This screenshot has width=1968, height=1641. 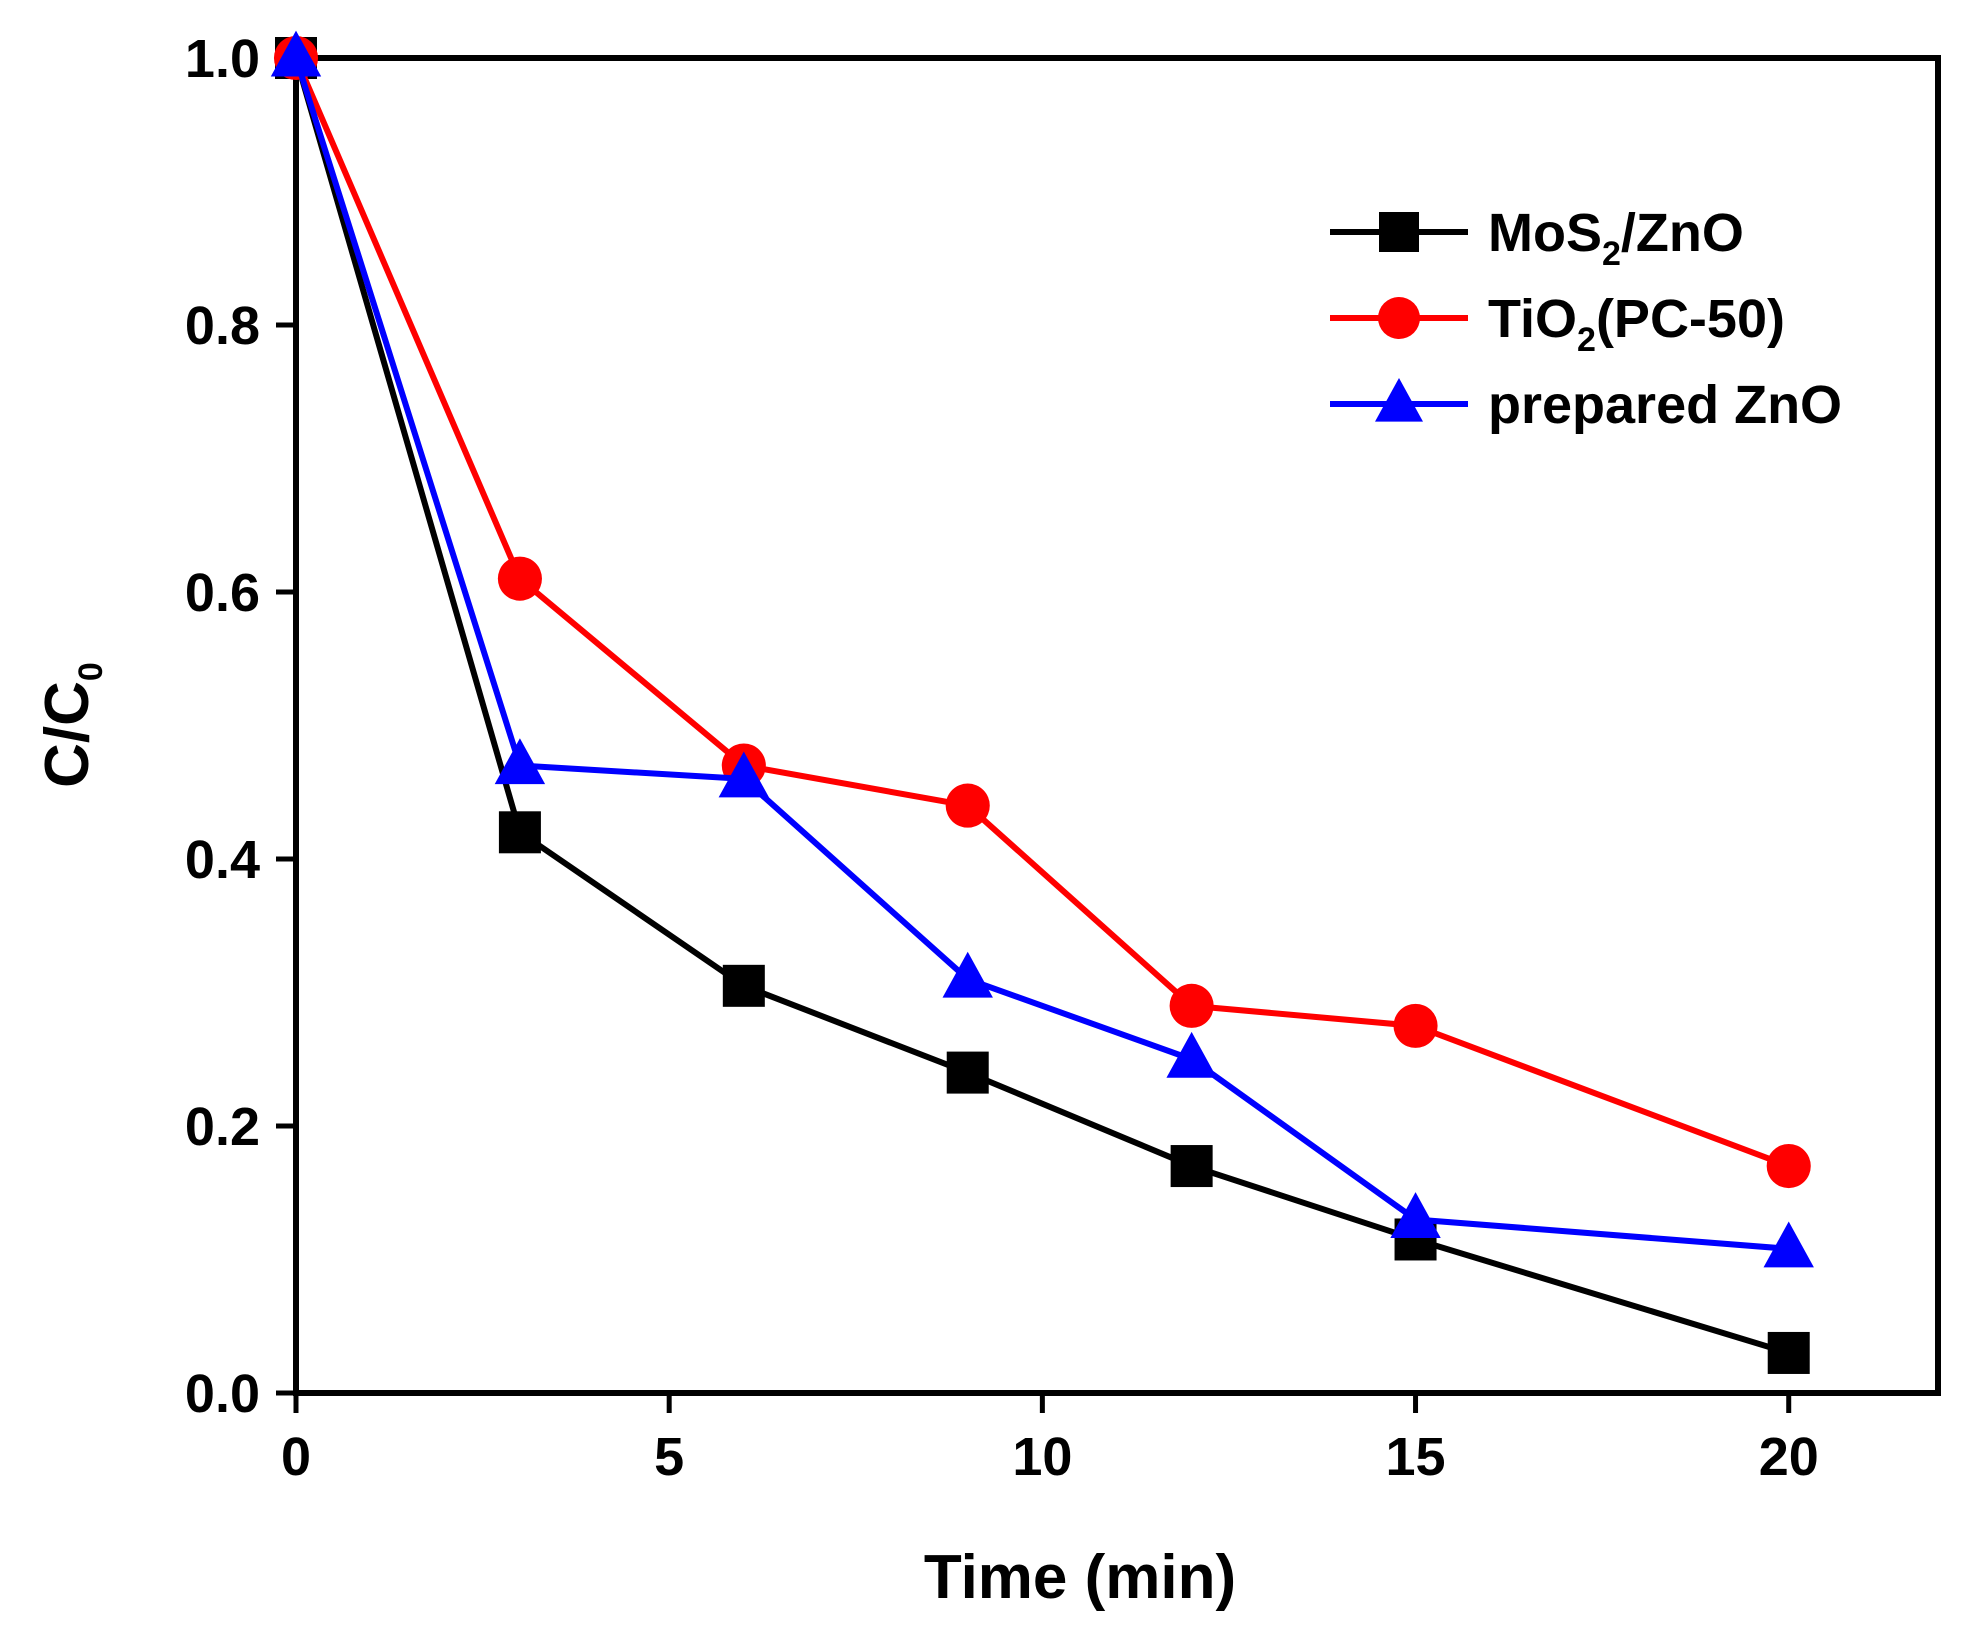 I want to click on x-tick-label: 20, so click(x=1789, y=1457).